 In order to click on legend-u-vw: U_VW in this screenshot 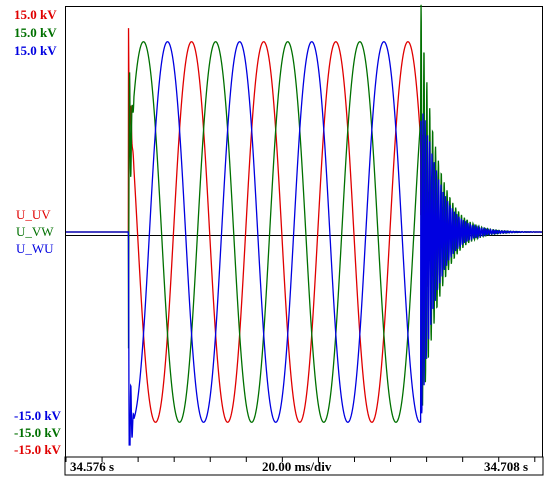, I will do `click(35, 231)`.